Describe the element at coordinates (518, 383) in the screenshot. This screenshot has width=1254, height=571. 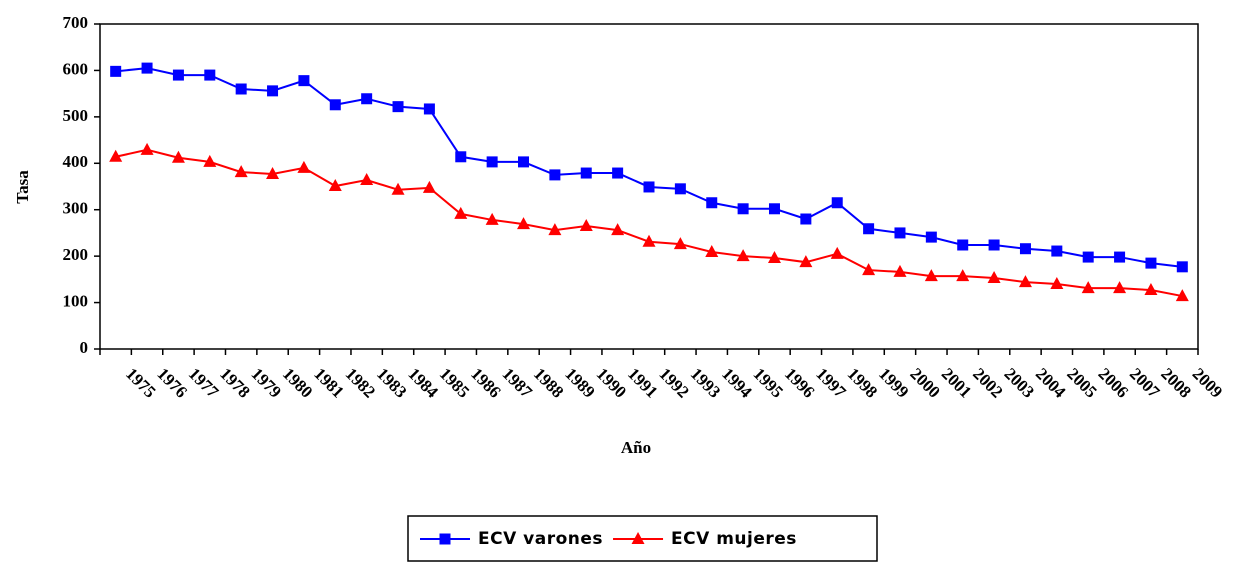
I see `x-tick-label: 1987` at that location.